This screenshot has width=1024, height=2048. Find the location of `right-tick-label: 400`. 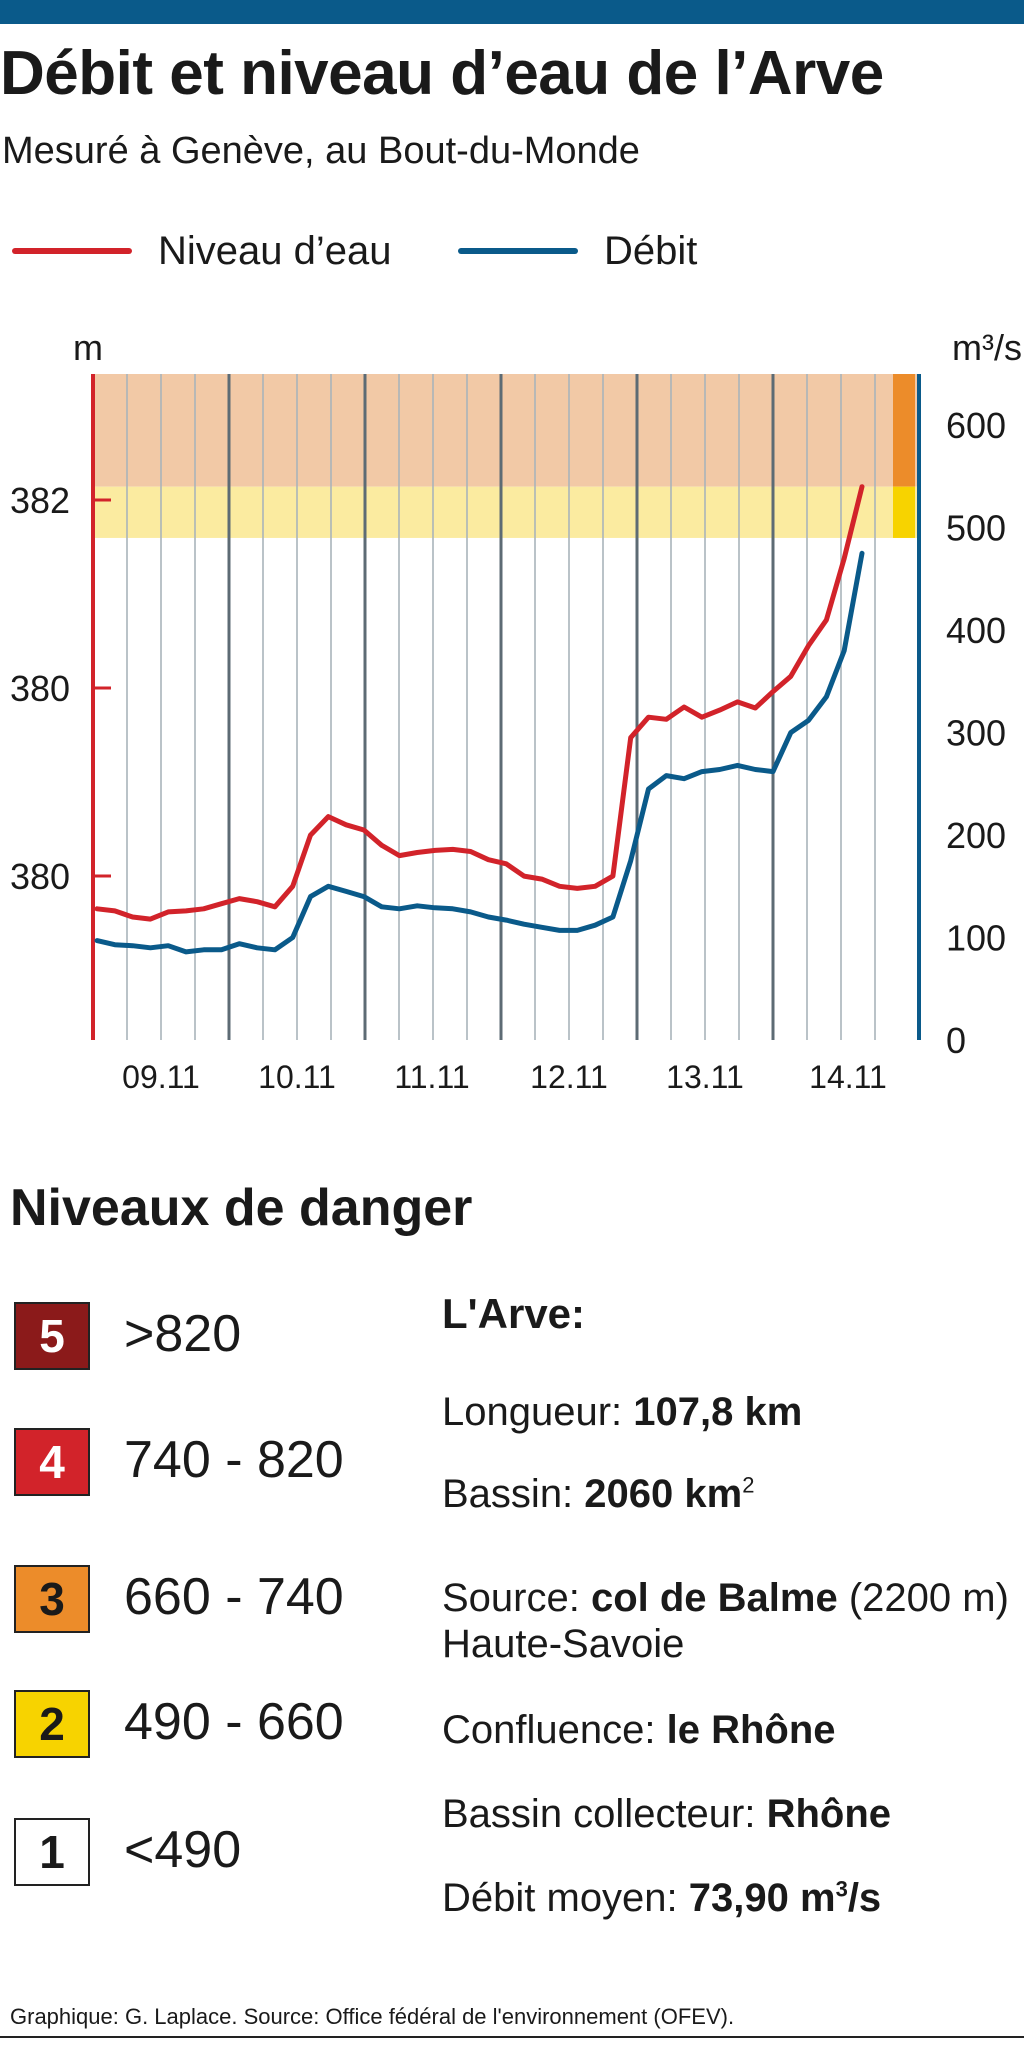

right-tick-label: 400 is located at coordinates (976, 630).